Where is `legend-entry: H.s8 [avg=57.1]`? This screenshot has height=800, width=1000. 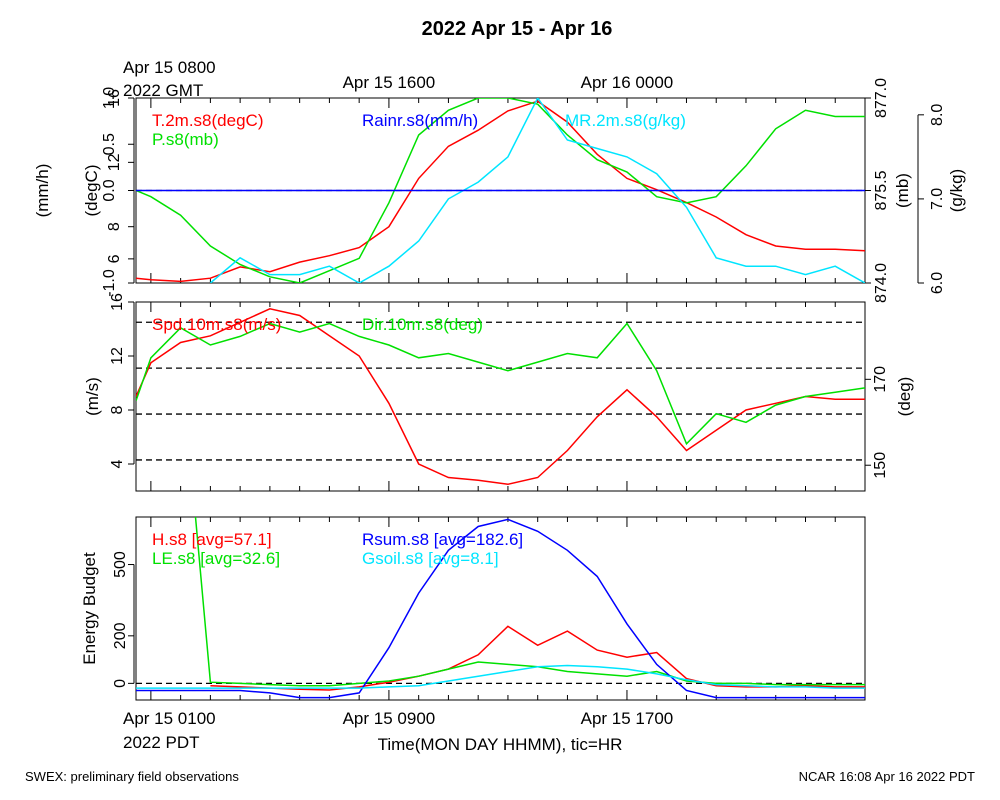 legend-entry: H.s8 [avg=57.1] is located at coordinates (212, 539).